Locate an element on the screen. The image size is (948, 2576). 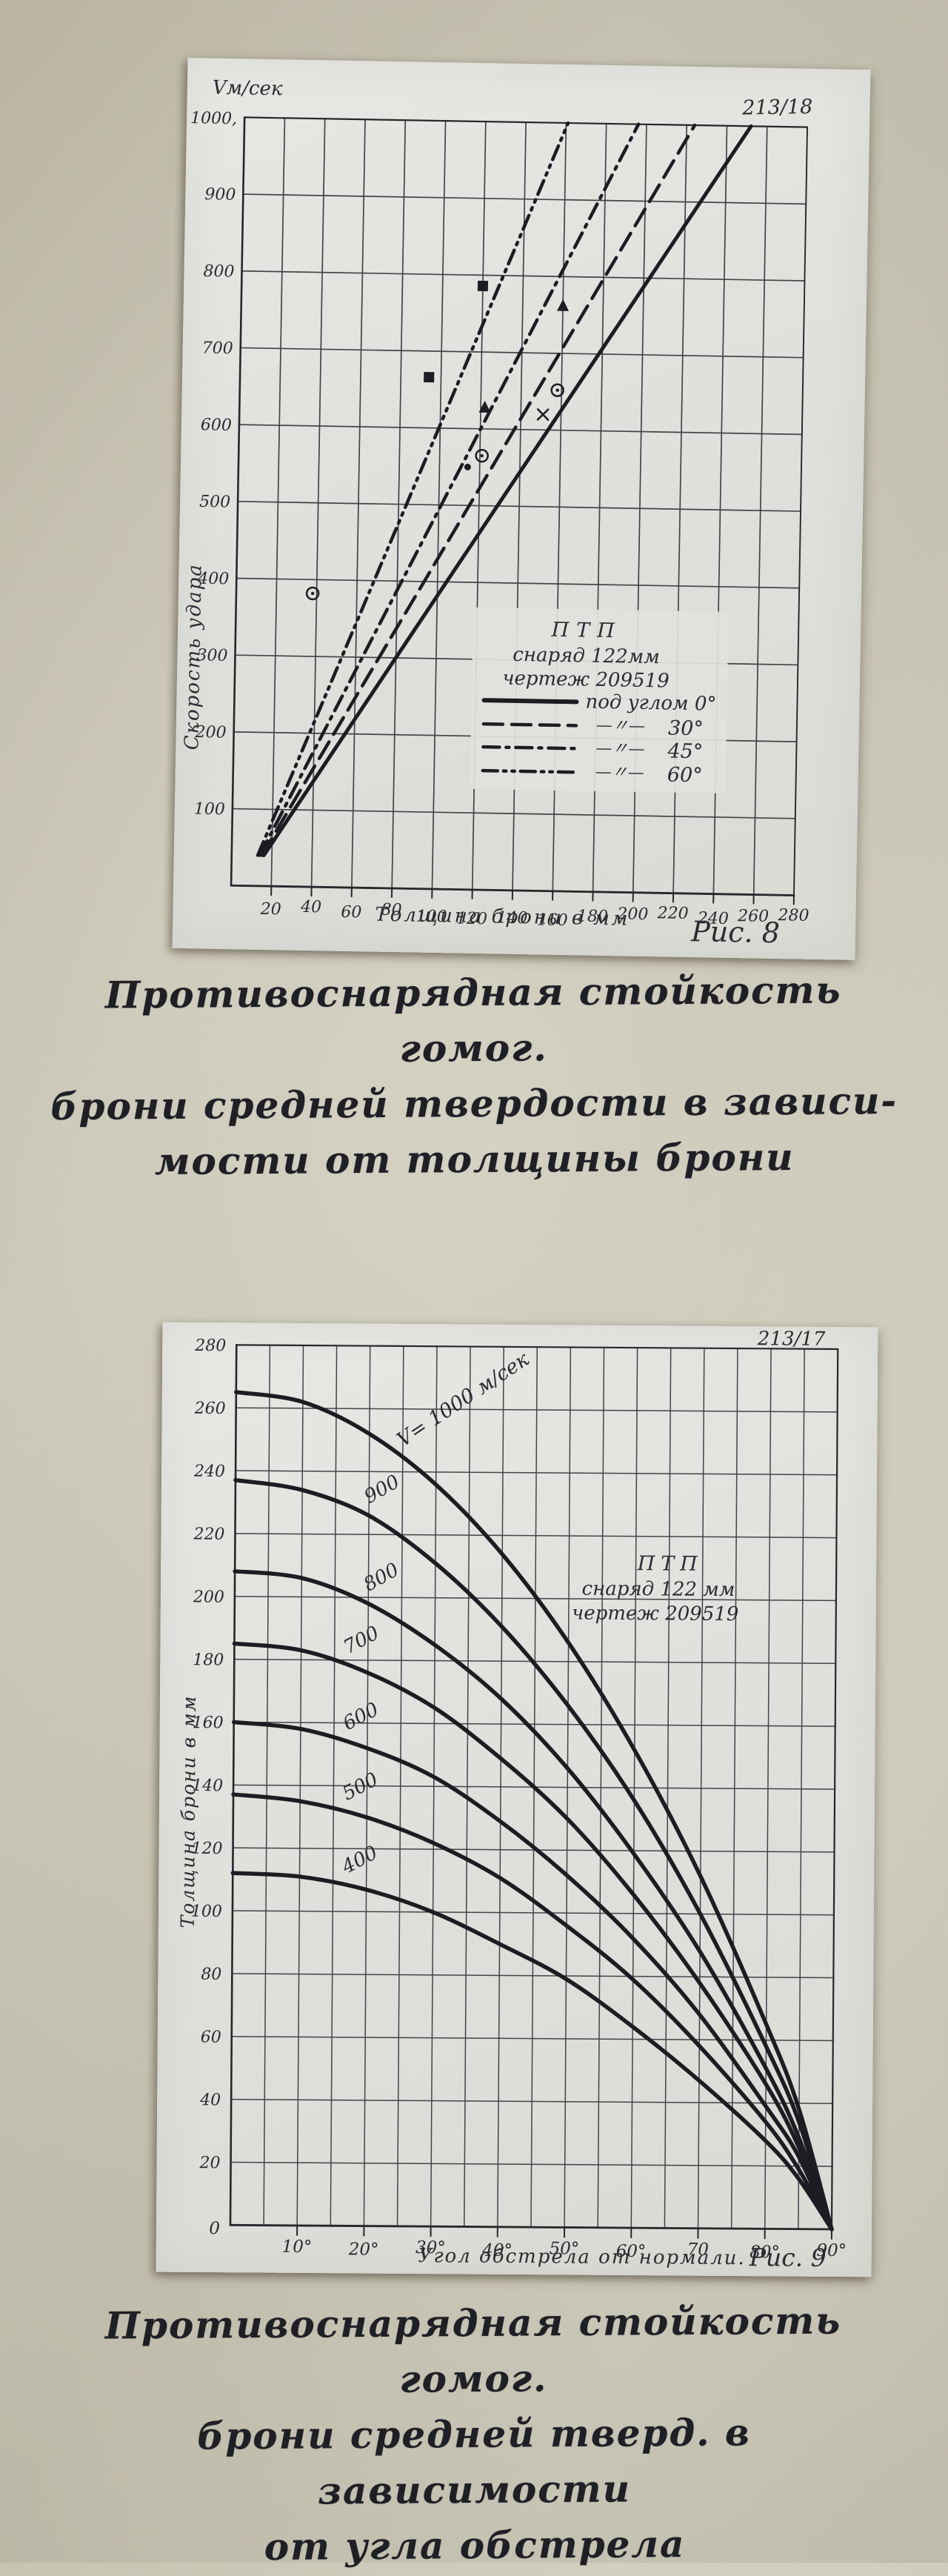
curve-label: 700 is located at coordinates (361, 1640).